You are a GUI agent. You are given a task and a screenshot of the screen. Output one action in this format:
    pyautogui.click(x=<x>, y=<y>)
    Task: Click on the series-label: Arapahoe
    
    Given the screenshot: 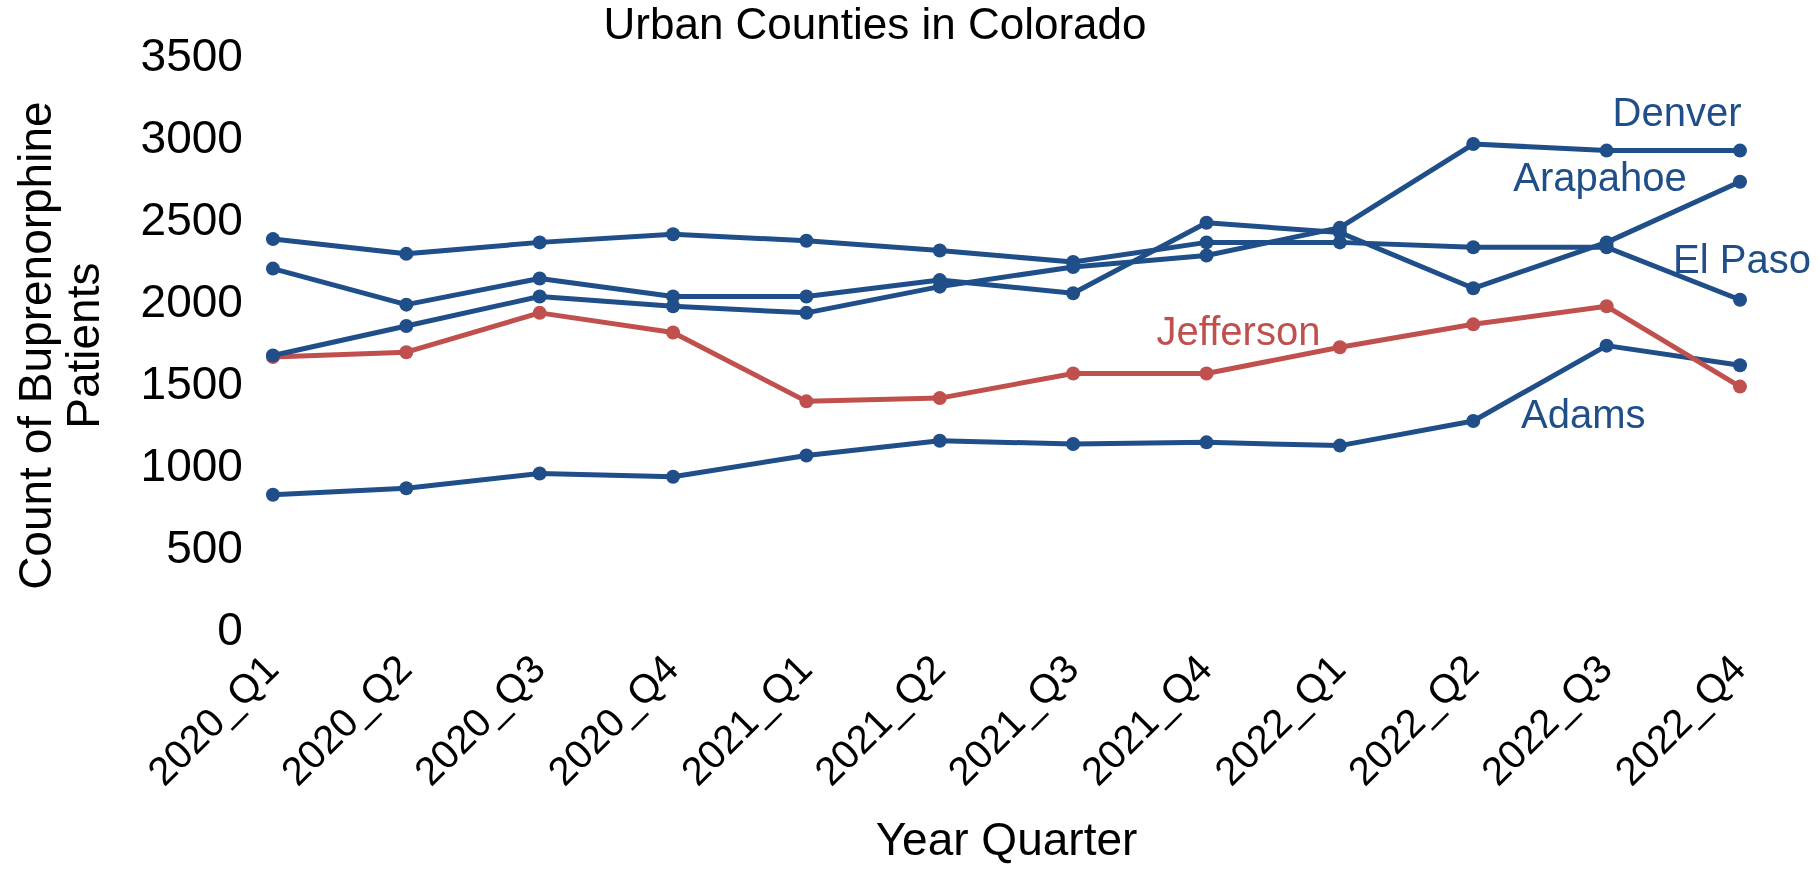 What is the action you would take?
    pyautogui.click(x=1600, y=176)
    